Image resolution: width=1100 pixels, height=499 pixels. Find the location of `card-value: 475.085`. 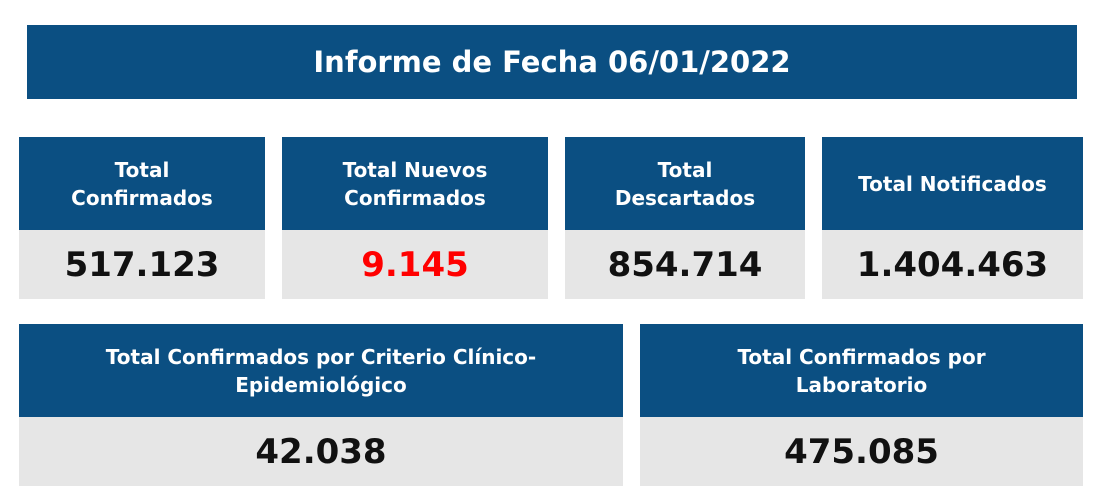

card-value: 475.085 is located at coordinates (861, 451).